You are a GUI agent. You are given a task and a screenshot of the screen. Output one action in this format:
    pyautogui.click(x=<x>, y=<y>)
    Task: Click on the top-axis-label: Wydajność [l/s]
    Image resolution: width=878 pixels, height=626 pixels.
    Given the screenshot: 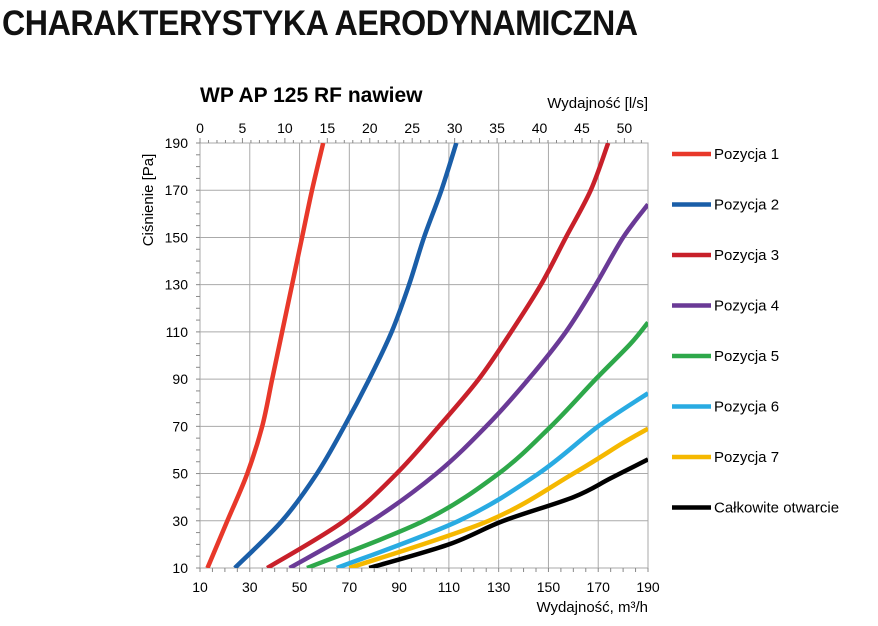 What is the action you would take?
    pyautogui.click(x=597, y=103)
    